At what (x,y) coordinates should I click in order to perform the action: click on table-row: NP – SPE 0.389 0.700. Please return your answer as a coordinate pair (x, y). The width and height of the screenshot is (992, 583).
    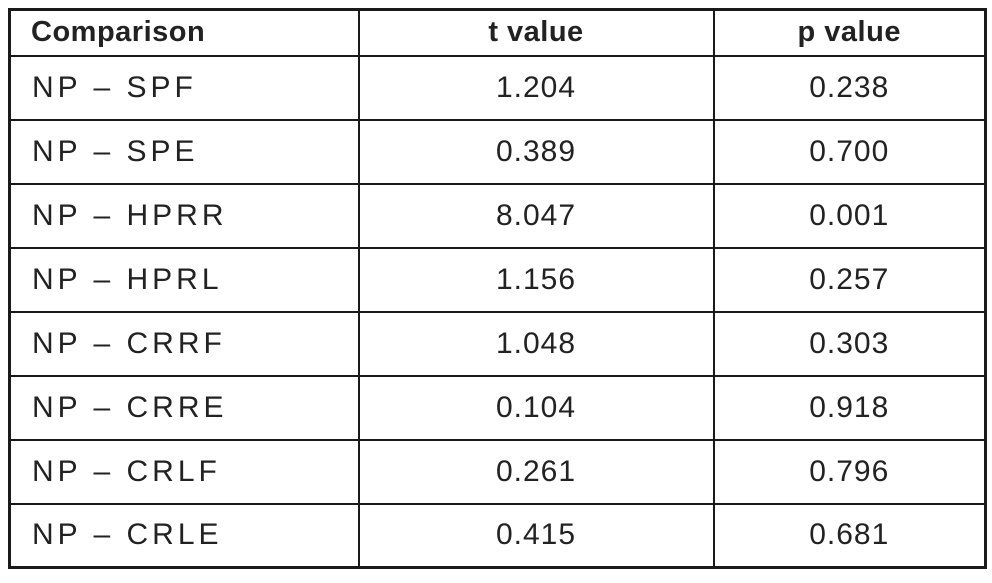
    Looking at the image, I should click on (497, 151).